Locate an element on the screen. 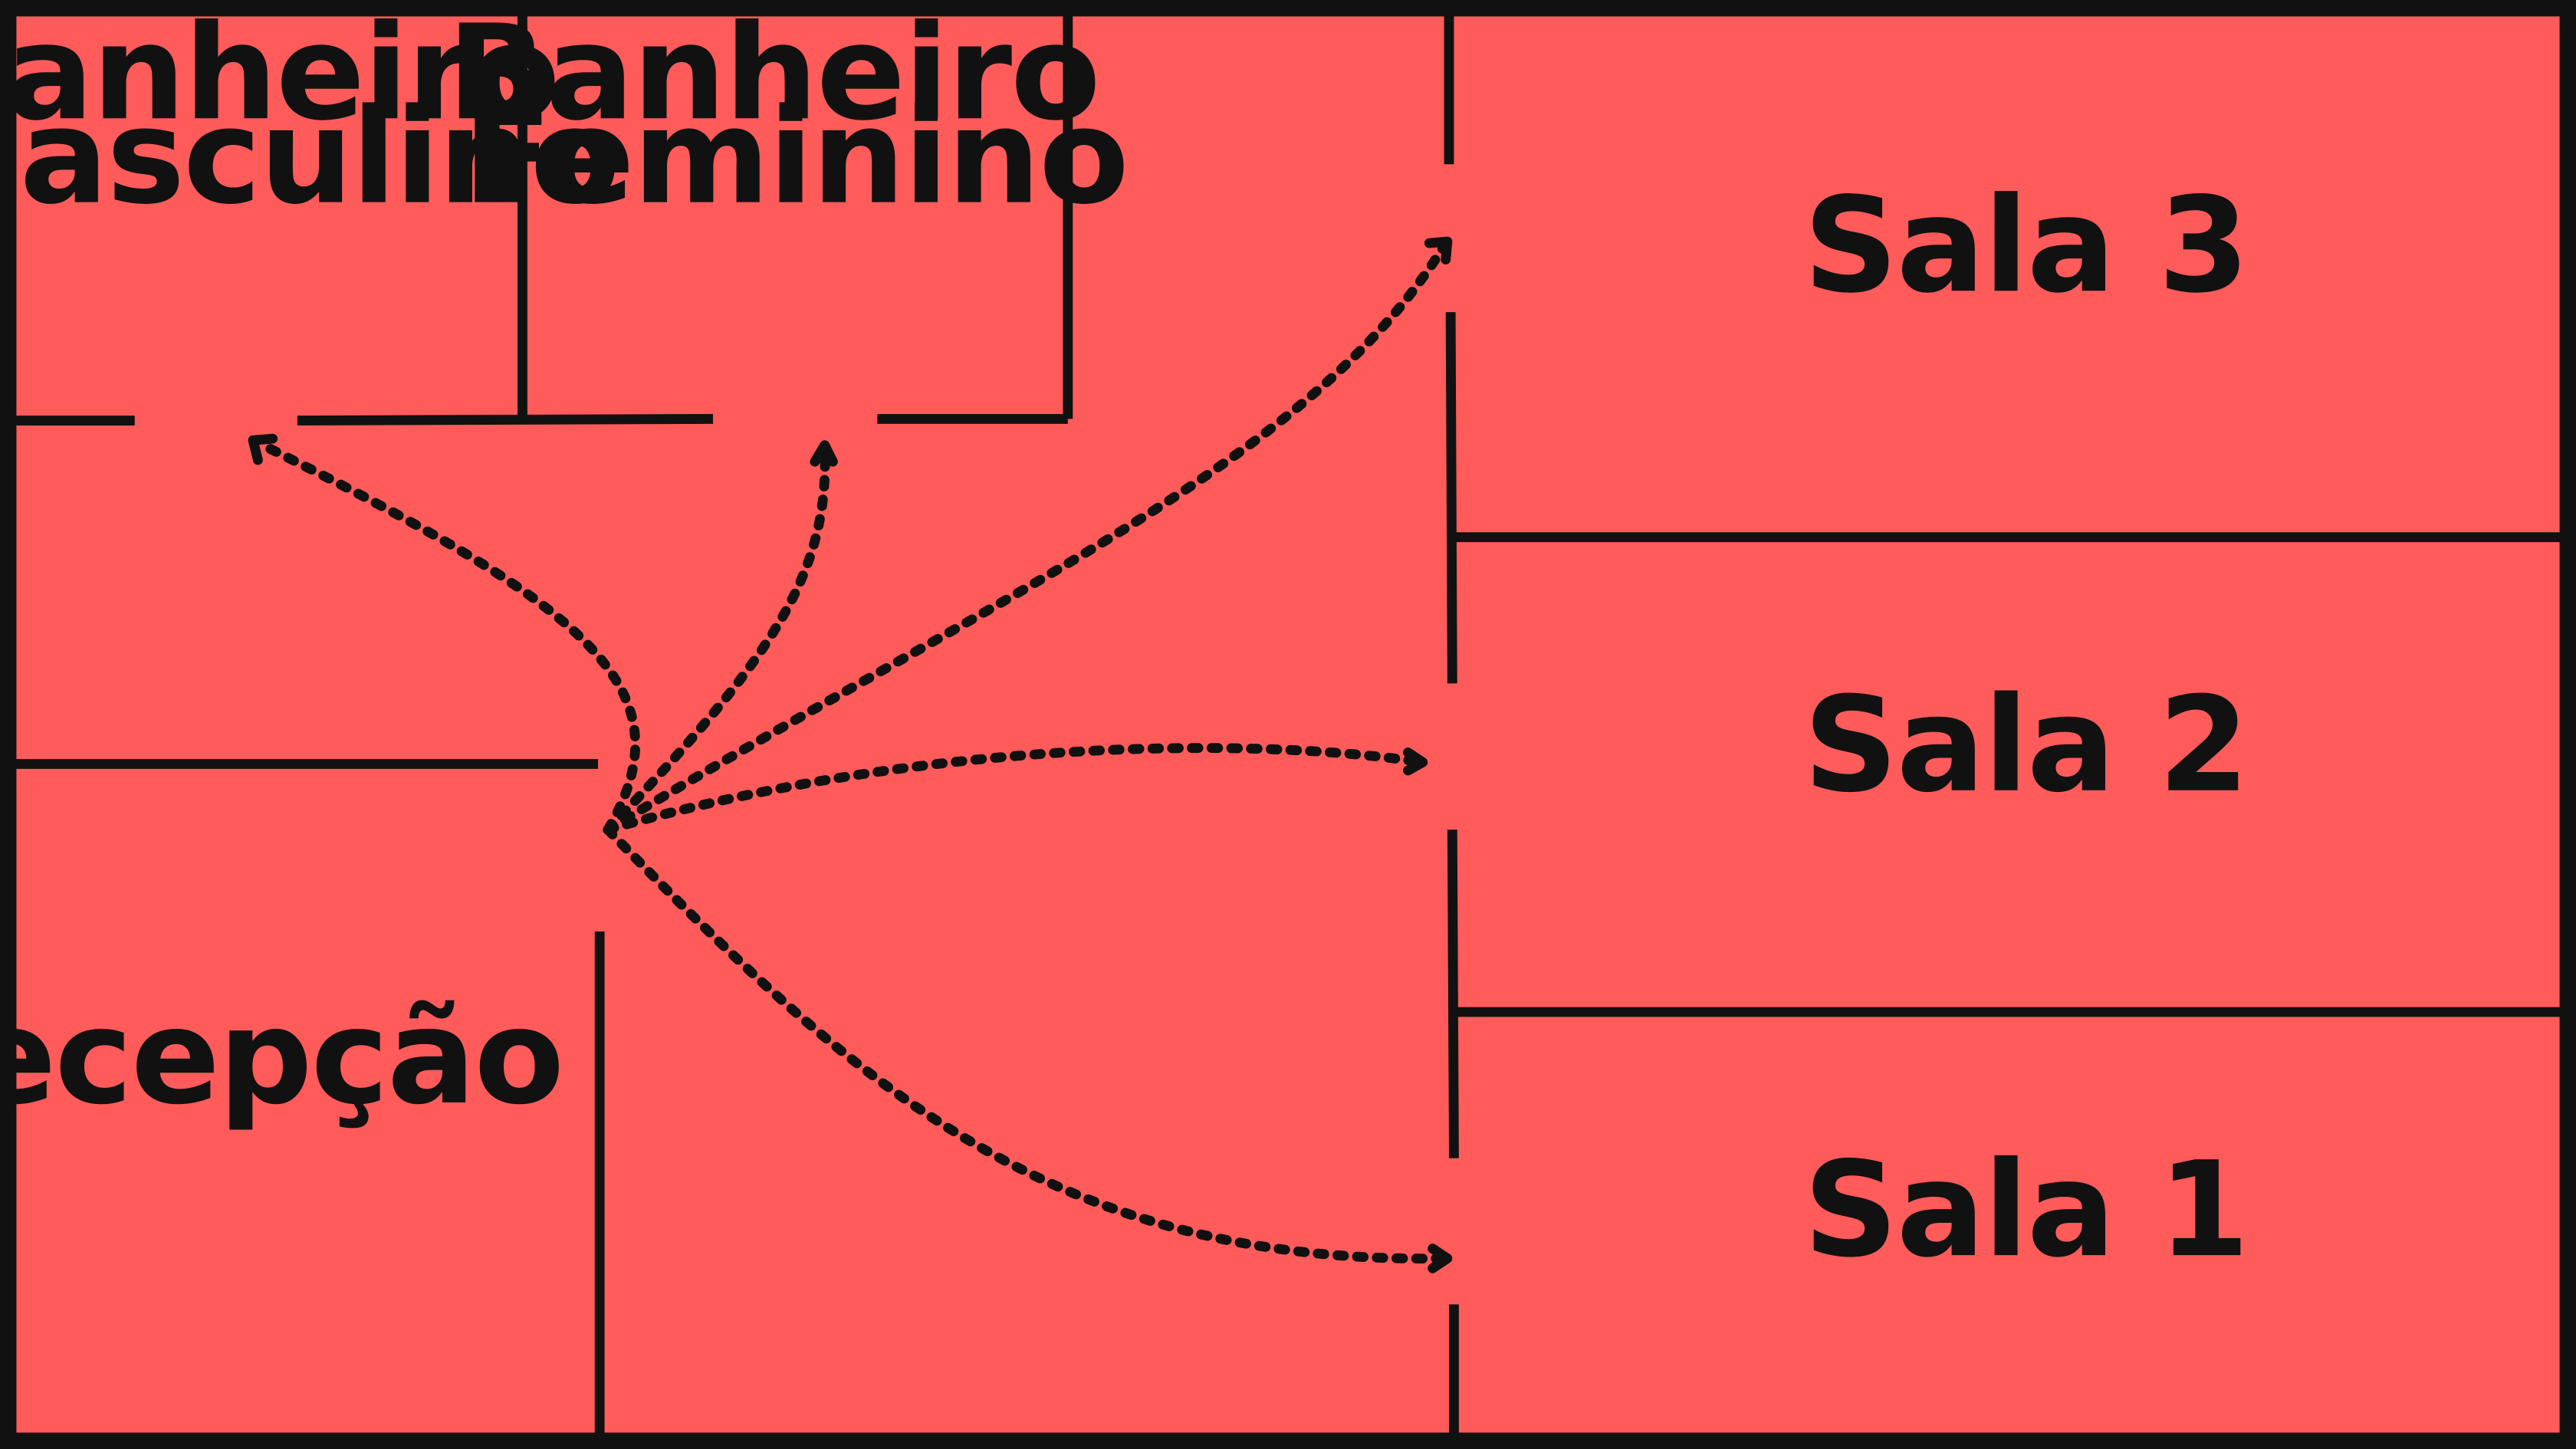  wall-bathroom-bottom-middle is located at coordinates (505, 420).